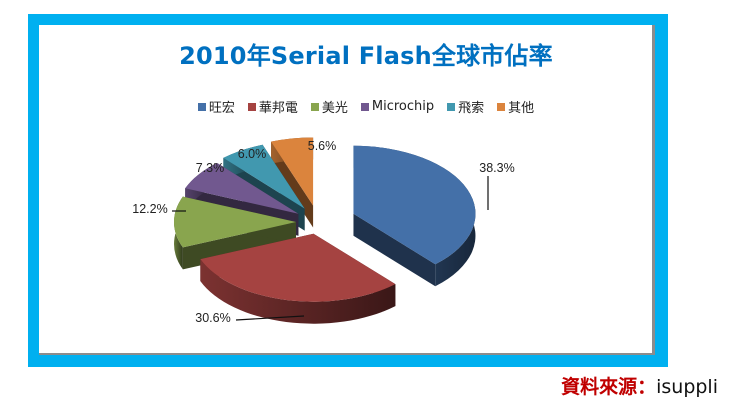 The width and height of the screenshot is (732, 416). I want to click on chart-legend: 旺宏 華邦電 美光 Microchip 飛索 其他, so click(366, 106).